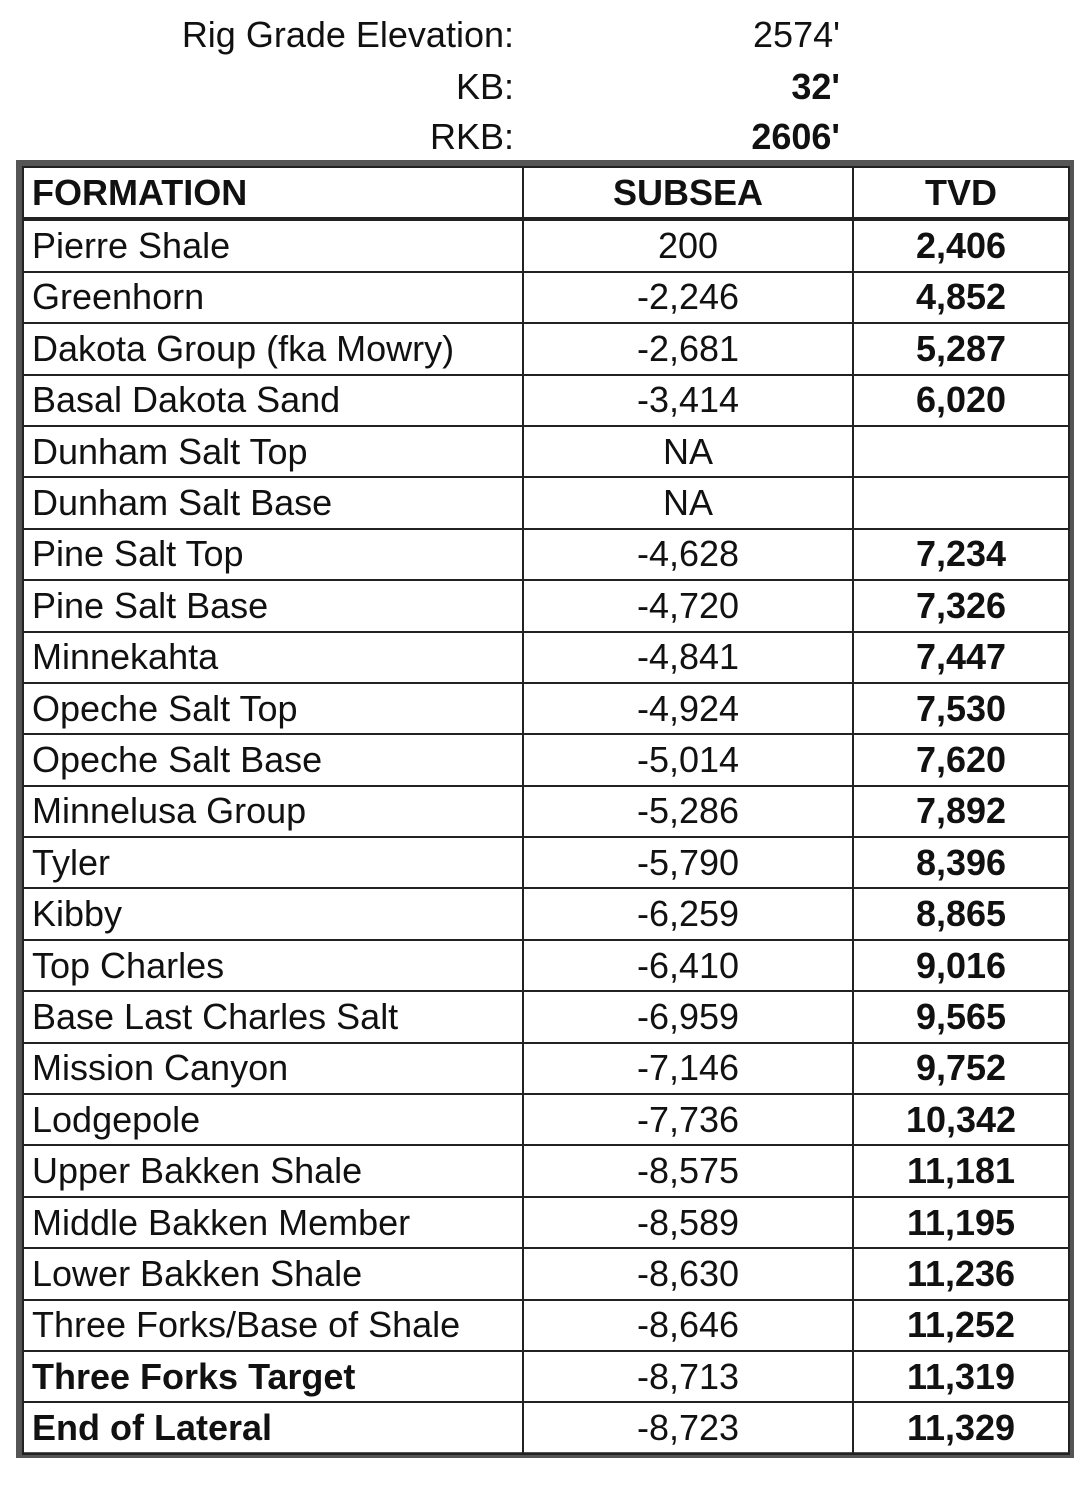 Image resolution: width=1080 pixels, height=1486 pixels. What do you see at coordinates (961, 297) in the screenshot?
I see `tvd-cell: 4,852` at bounding box center [961, 297].